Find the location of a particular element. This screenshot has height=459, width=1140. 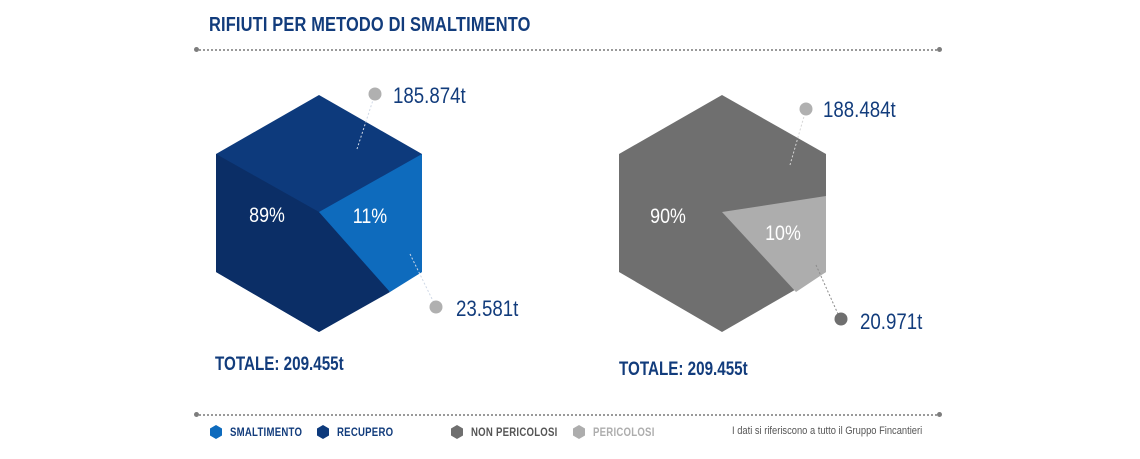

chart-title: RIFIUTI PER METODO DI SMALTIMENTO is located at coordinates (370, 25).